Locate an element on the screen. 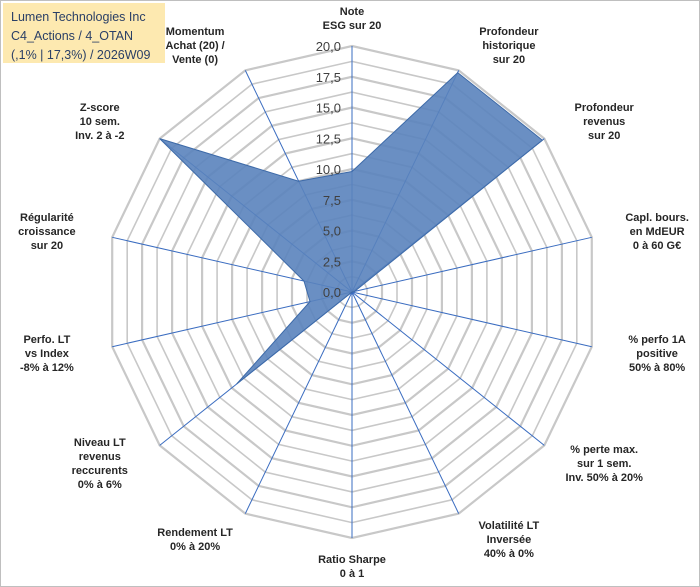 The image size is (700, 587). axis-label-line: en MdEUR is located at coordinates (657, 232).